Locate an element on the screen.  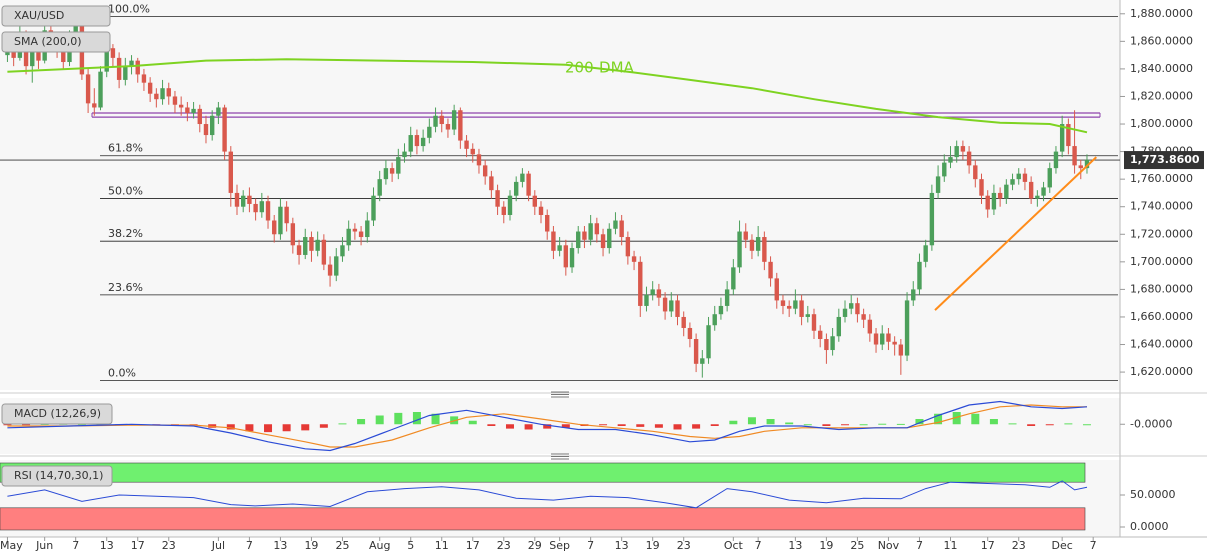
trend-line is located at coordinates (1015, 233).